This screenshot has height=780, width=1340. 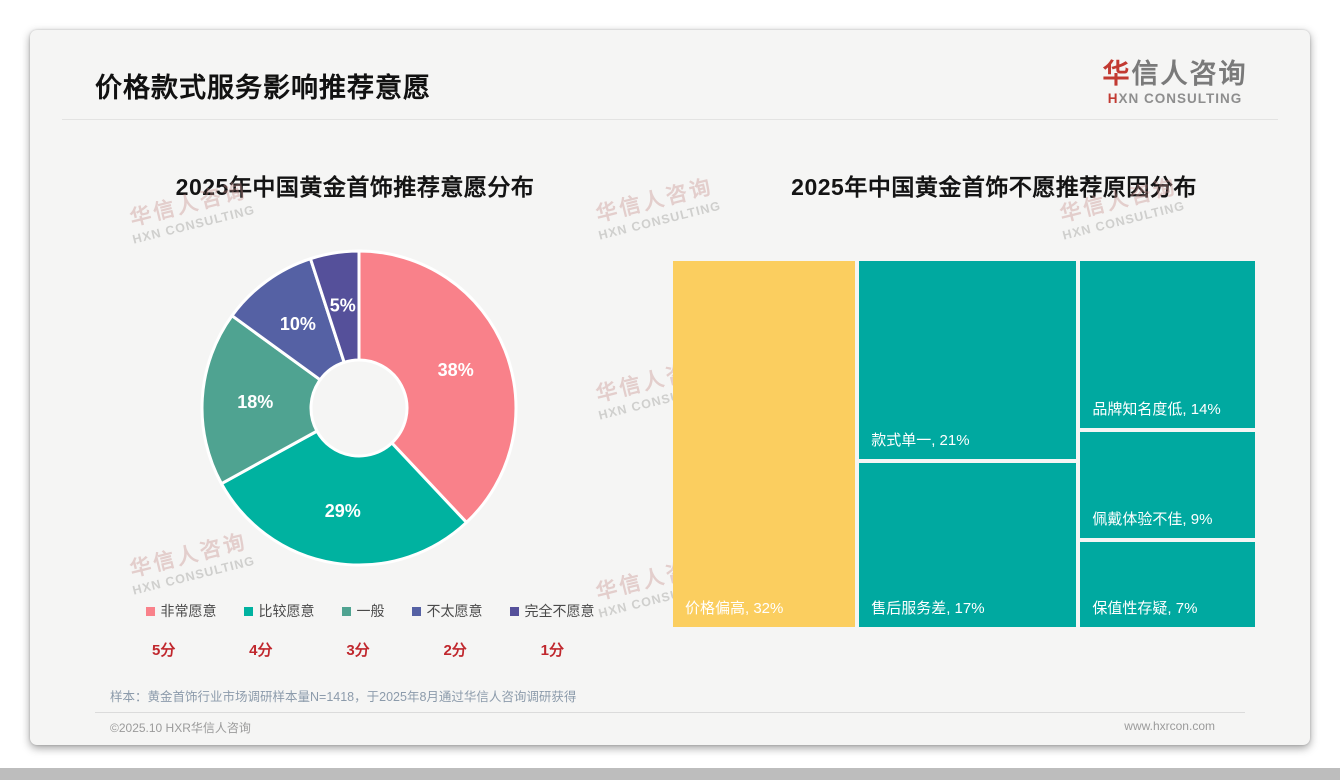 I want to click on score-label: 2分, so click(x=455, y=650).